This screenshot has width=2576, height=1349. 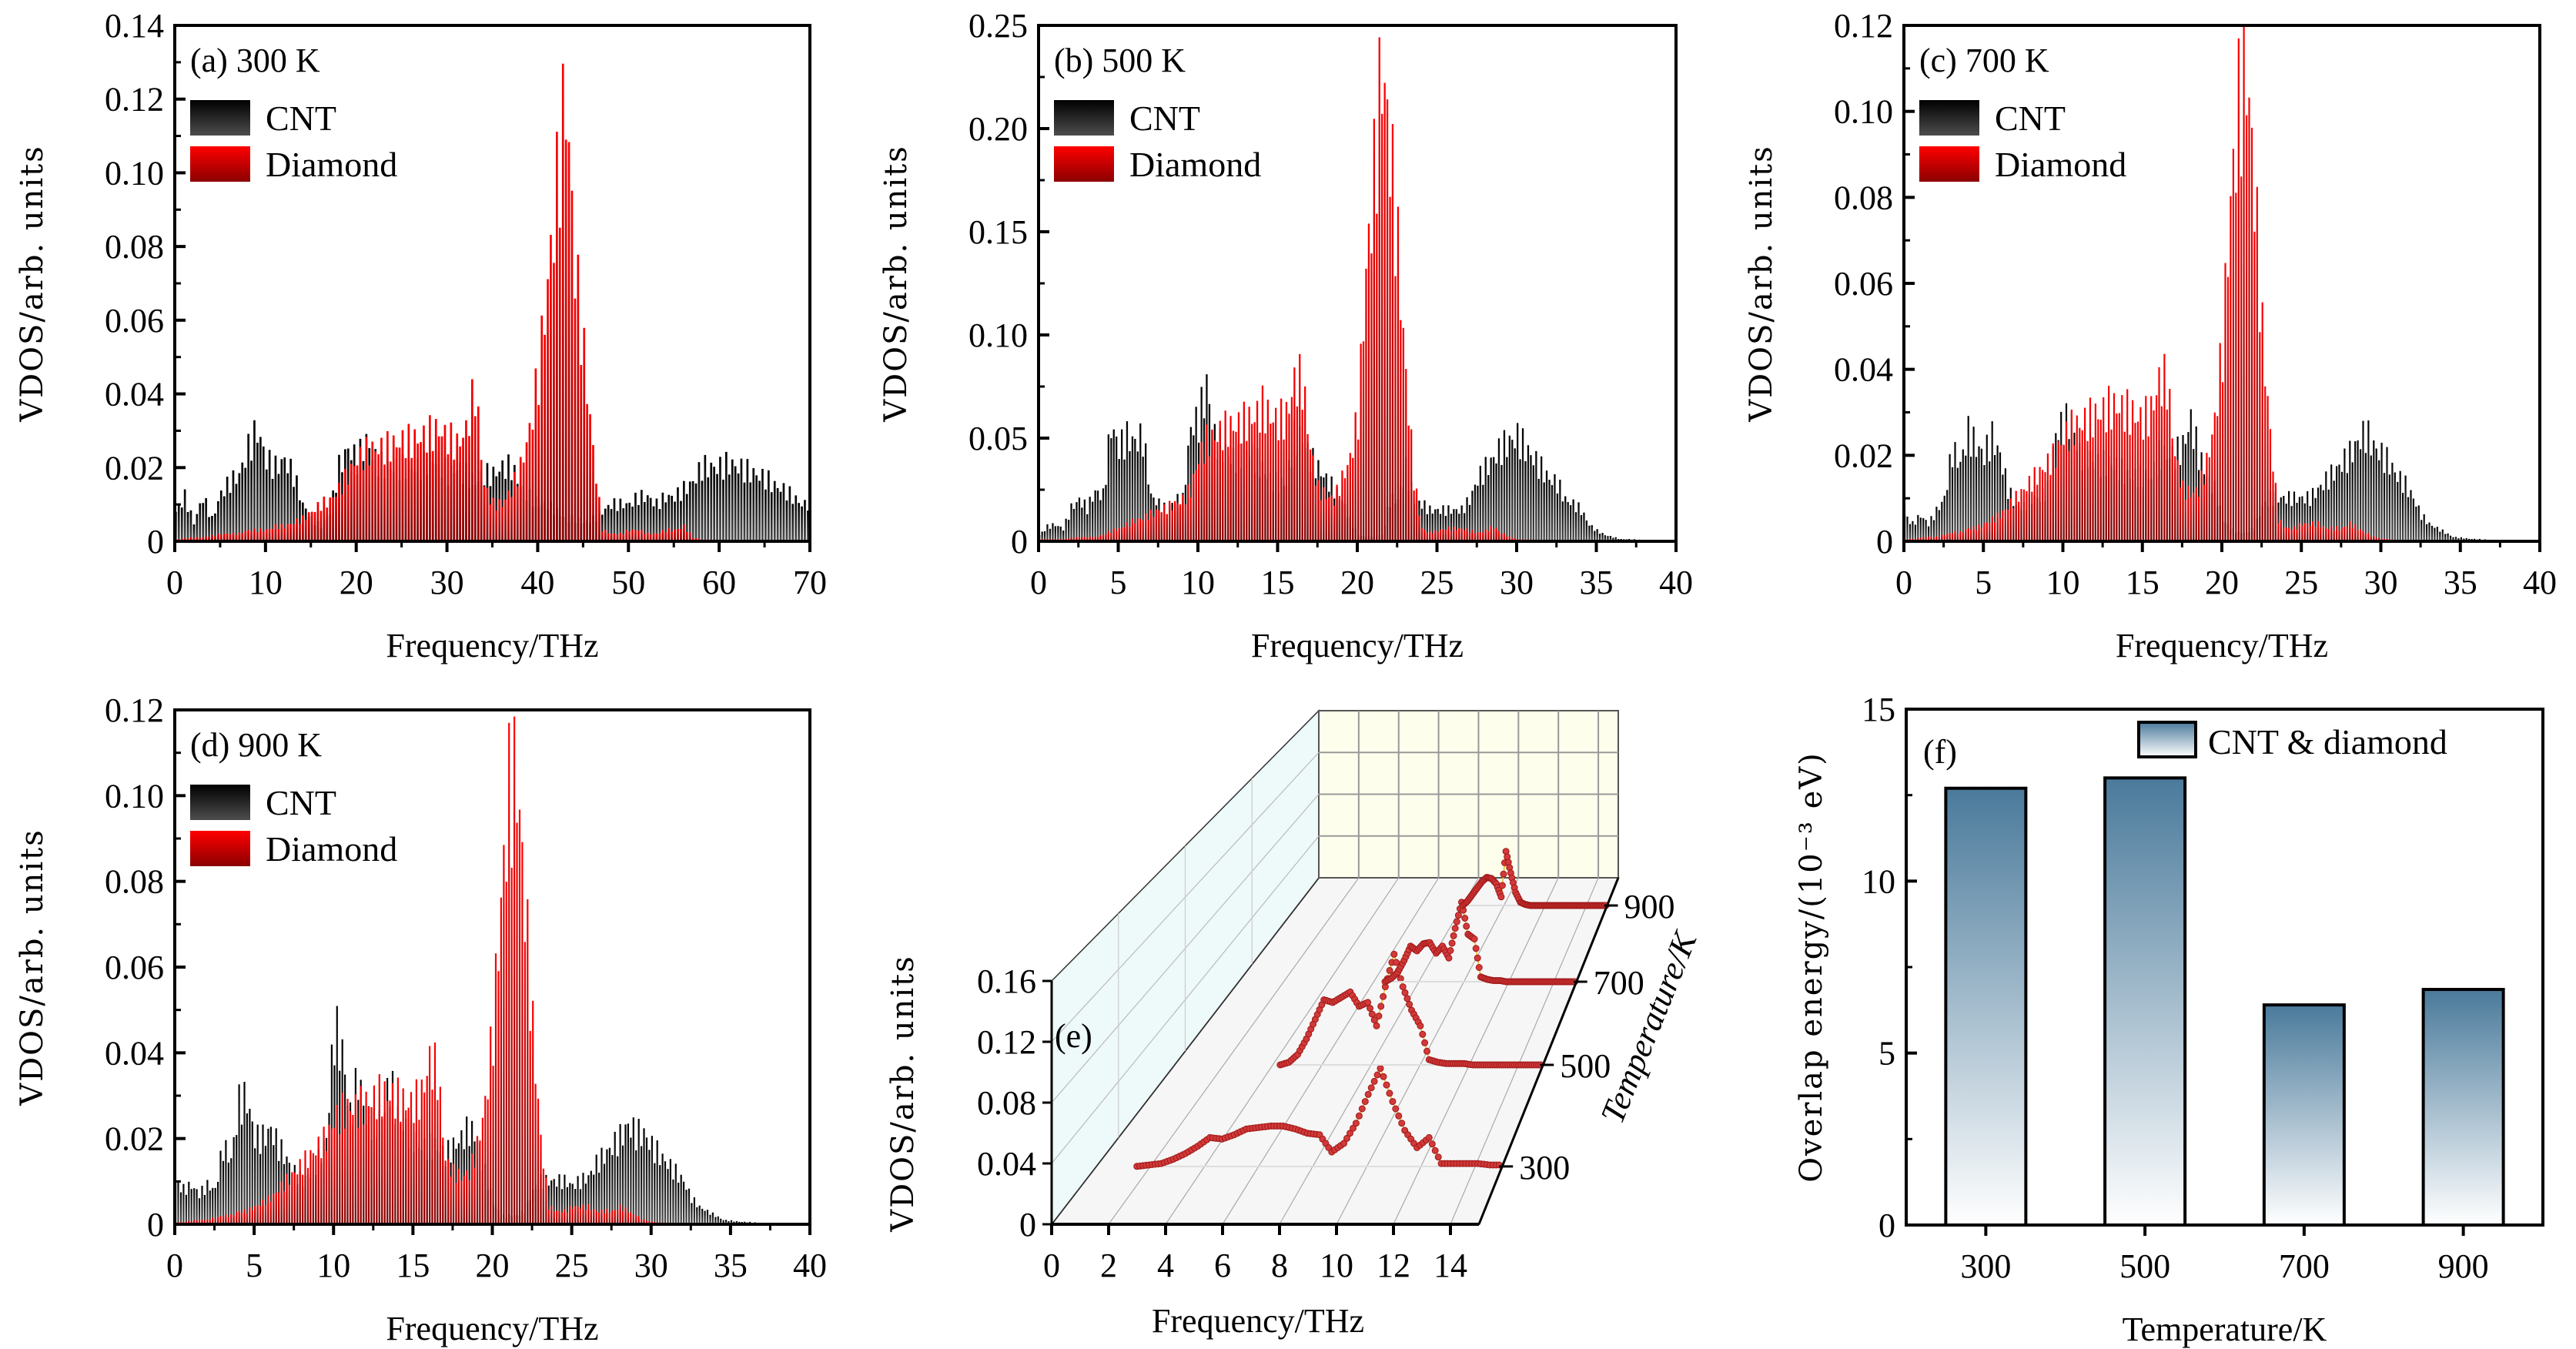 I want to click on y-tick-label: 0.16, so click(x=1007, y=981).